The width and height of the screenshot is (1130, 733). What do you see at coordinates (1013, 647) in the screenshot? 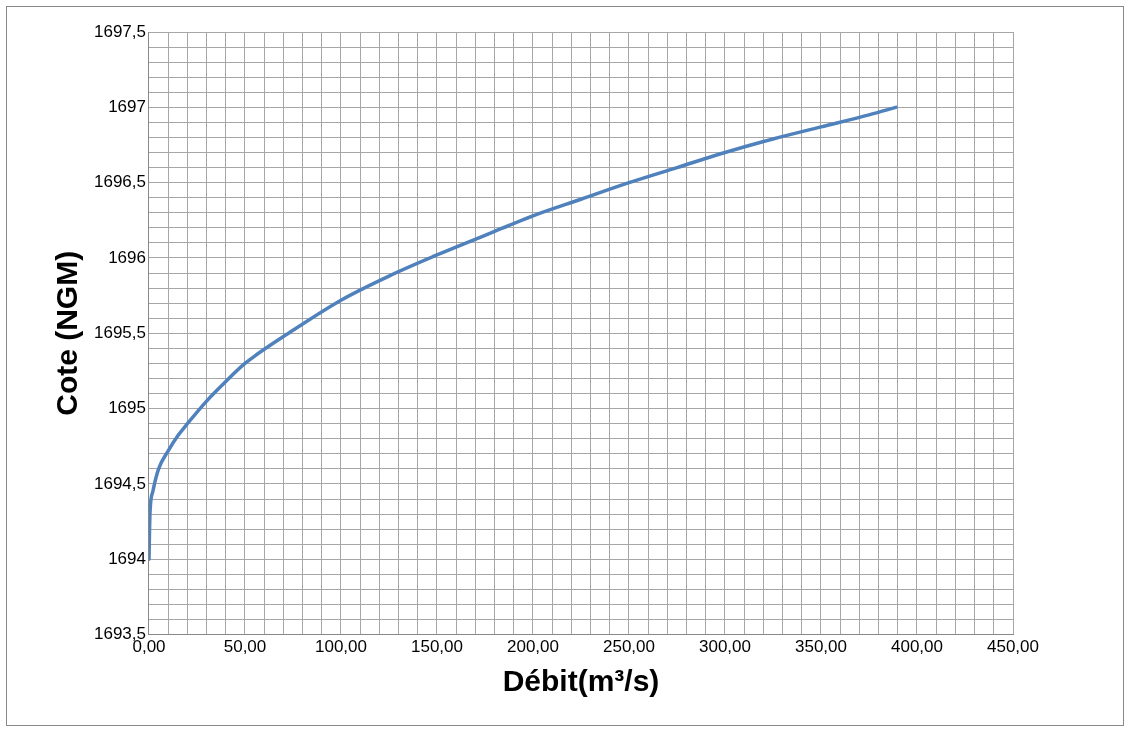
I see `x-tick-label: 450,00` at bounding box center [1013, 647].